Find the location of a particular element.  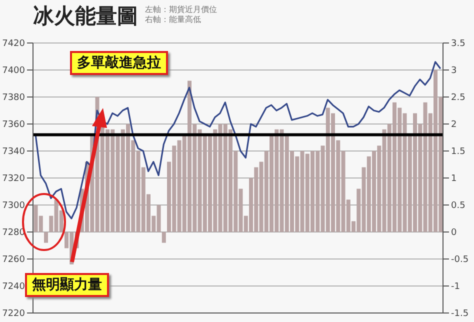

chart-subtitle: 左軸：期貨近月價位 is located at coordinates (181, 10).